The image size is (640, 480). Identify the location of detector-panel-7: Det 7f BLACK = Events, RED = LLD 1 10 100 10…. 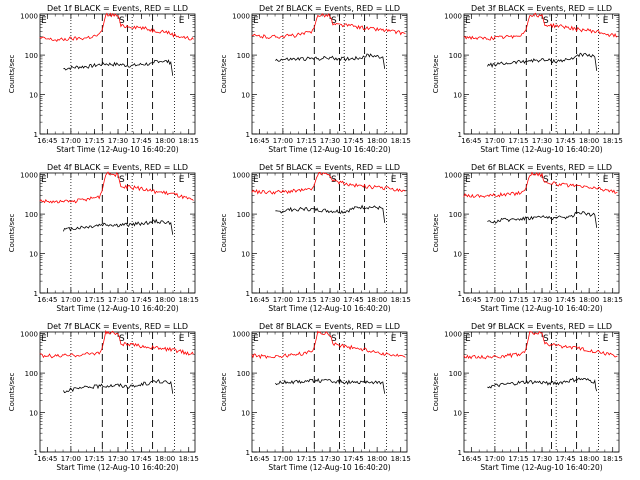
(103, 397).